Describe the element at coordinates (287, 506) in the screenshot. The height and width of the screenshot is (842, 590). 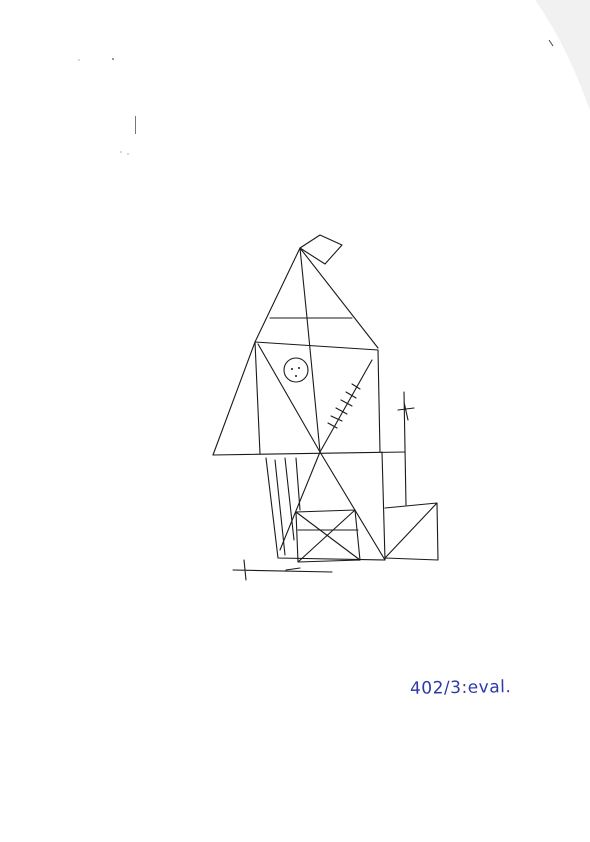
I see `vertical-stripes` at that location.